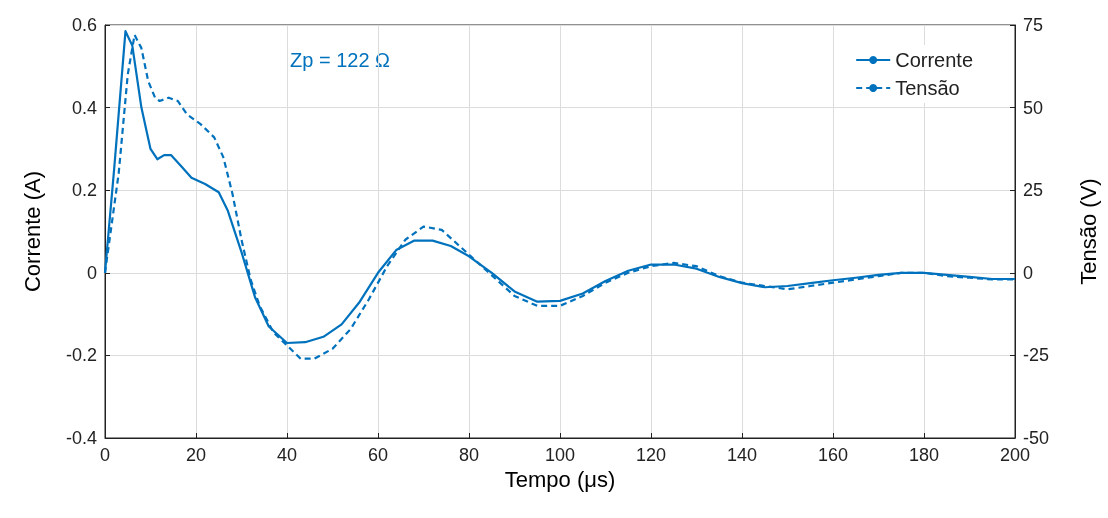  Describe the element at coordinates (84, 25) in the screenshot. I see `y-tick-label: 0.6` at that location.